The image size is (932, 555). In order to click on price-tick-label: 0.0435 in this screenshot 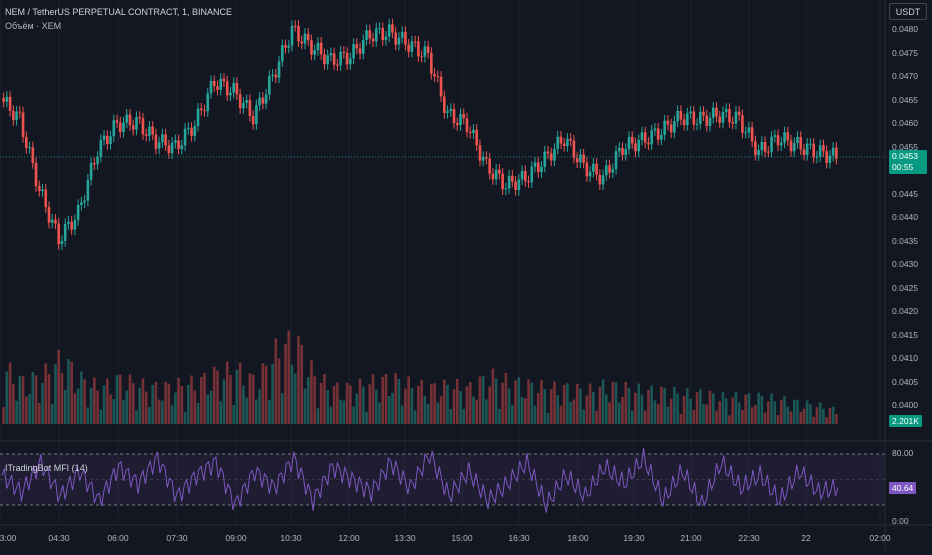, I will do `click(905, 240)`.